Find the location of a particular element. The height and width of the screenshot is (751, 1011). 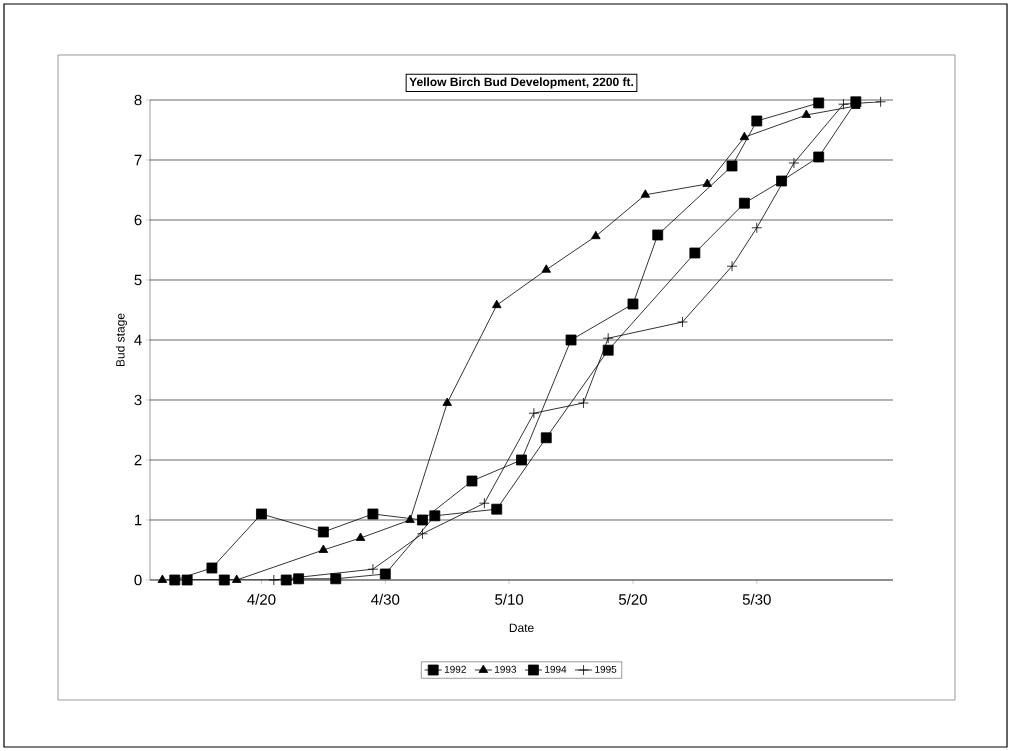

x-tick-label: 5/30 is located at coordinates (756, 599).